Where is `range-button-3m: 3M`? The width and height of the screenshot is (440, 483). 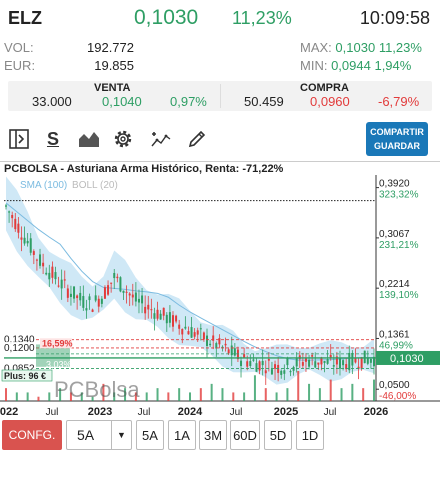
range-button-3m: 3M is located at coordinates (213, 435).